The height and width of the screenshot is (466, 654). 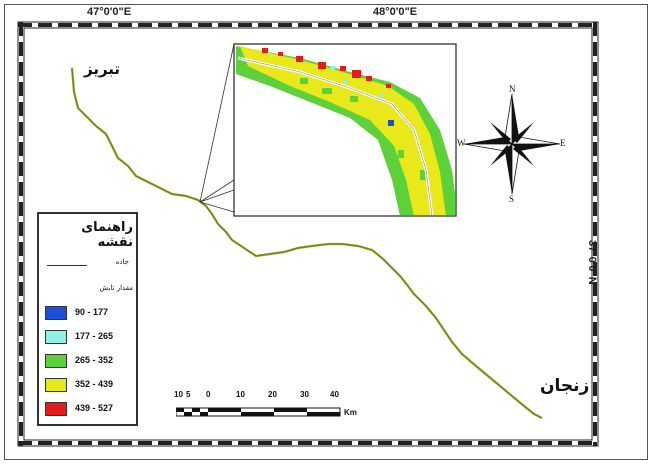 What do you see at coordinates (94, 384) in the screenshot?
I see `legend-range-4: 352 - 439` at bounding box center [94, 384].